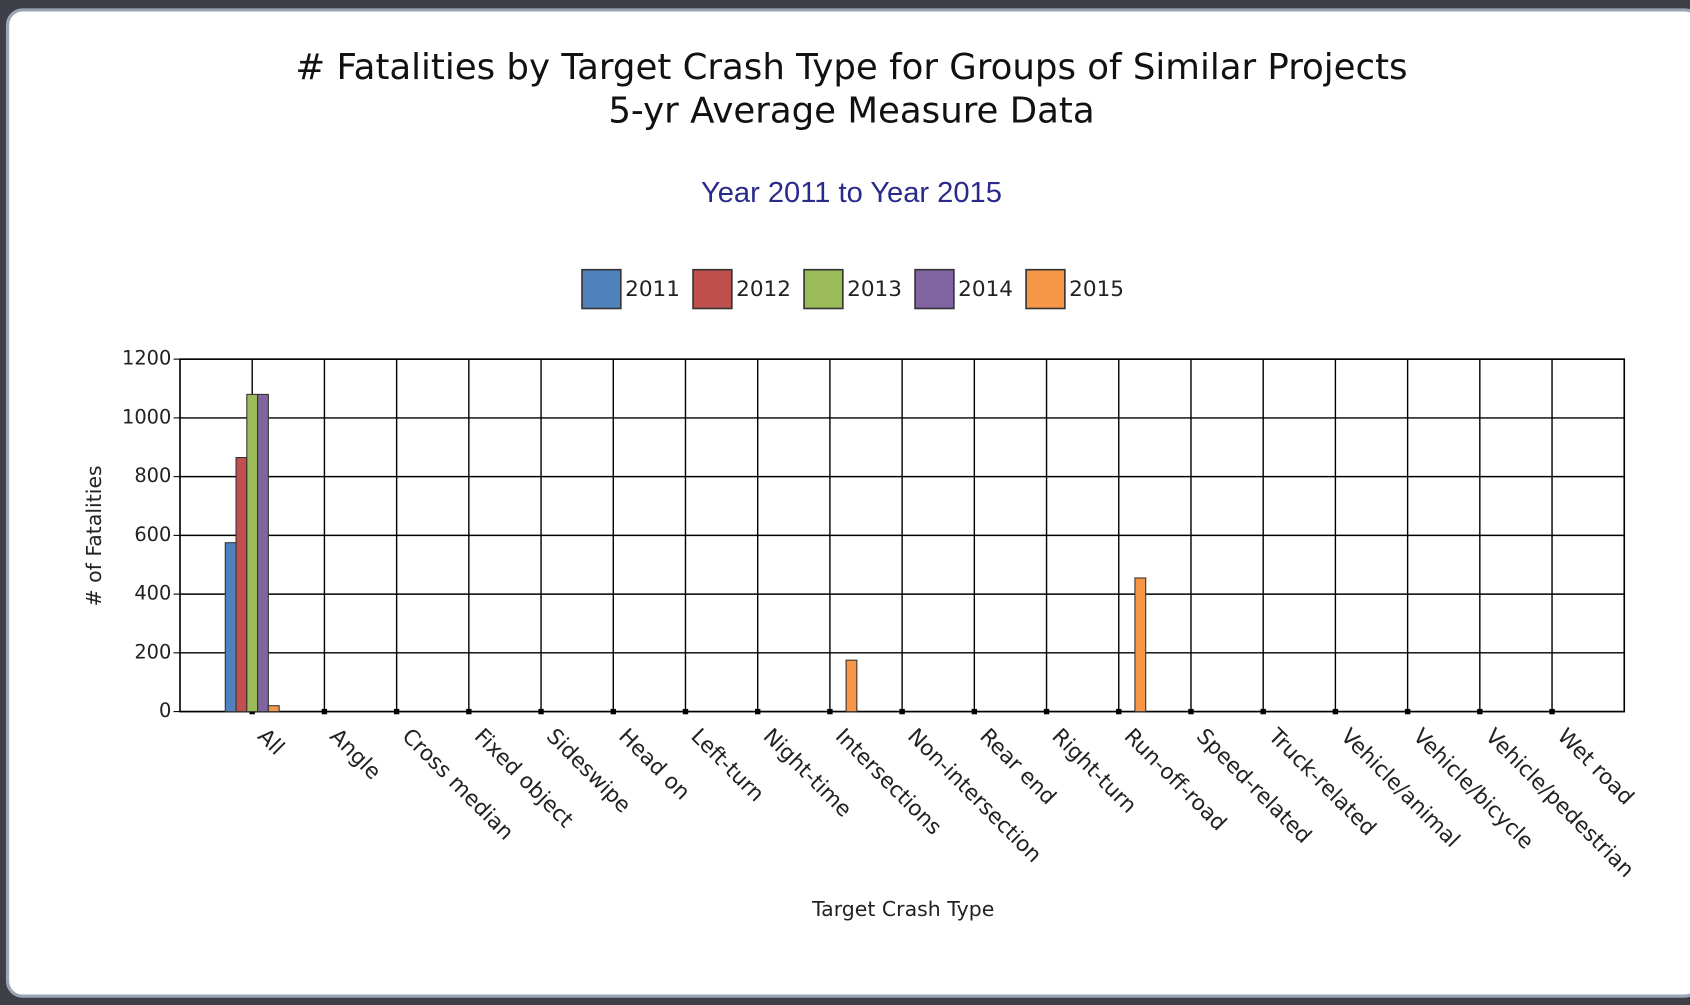  I want to click on y-tick-label: 200, so click(152, 651).